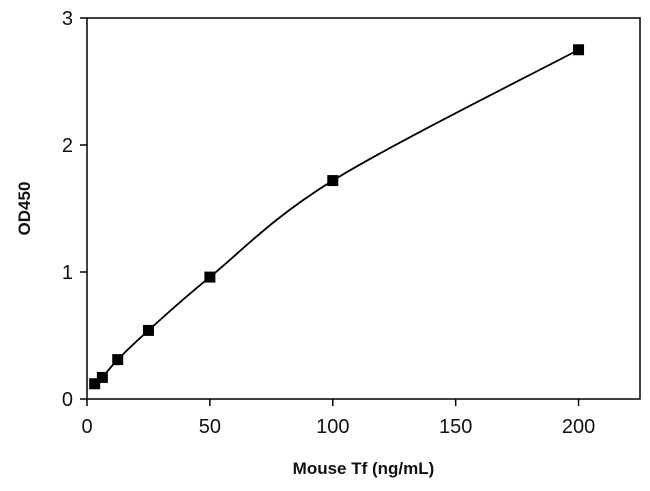 The width and height of the screenshot is (650, 491). What do you see at coordinates (67, 400) in the screenshot?
I see `y-tick-label: 0` at bounding box center [67, 400].